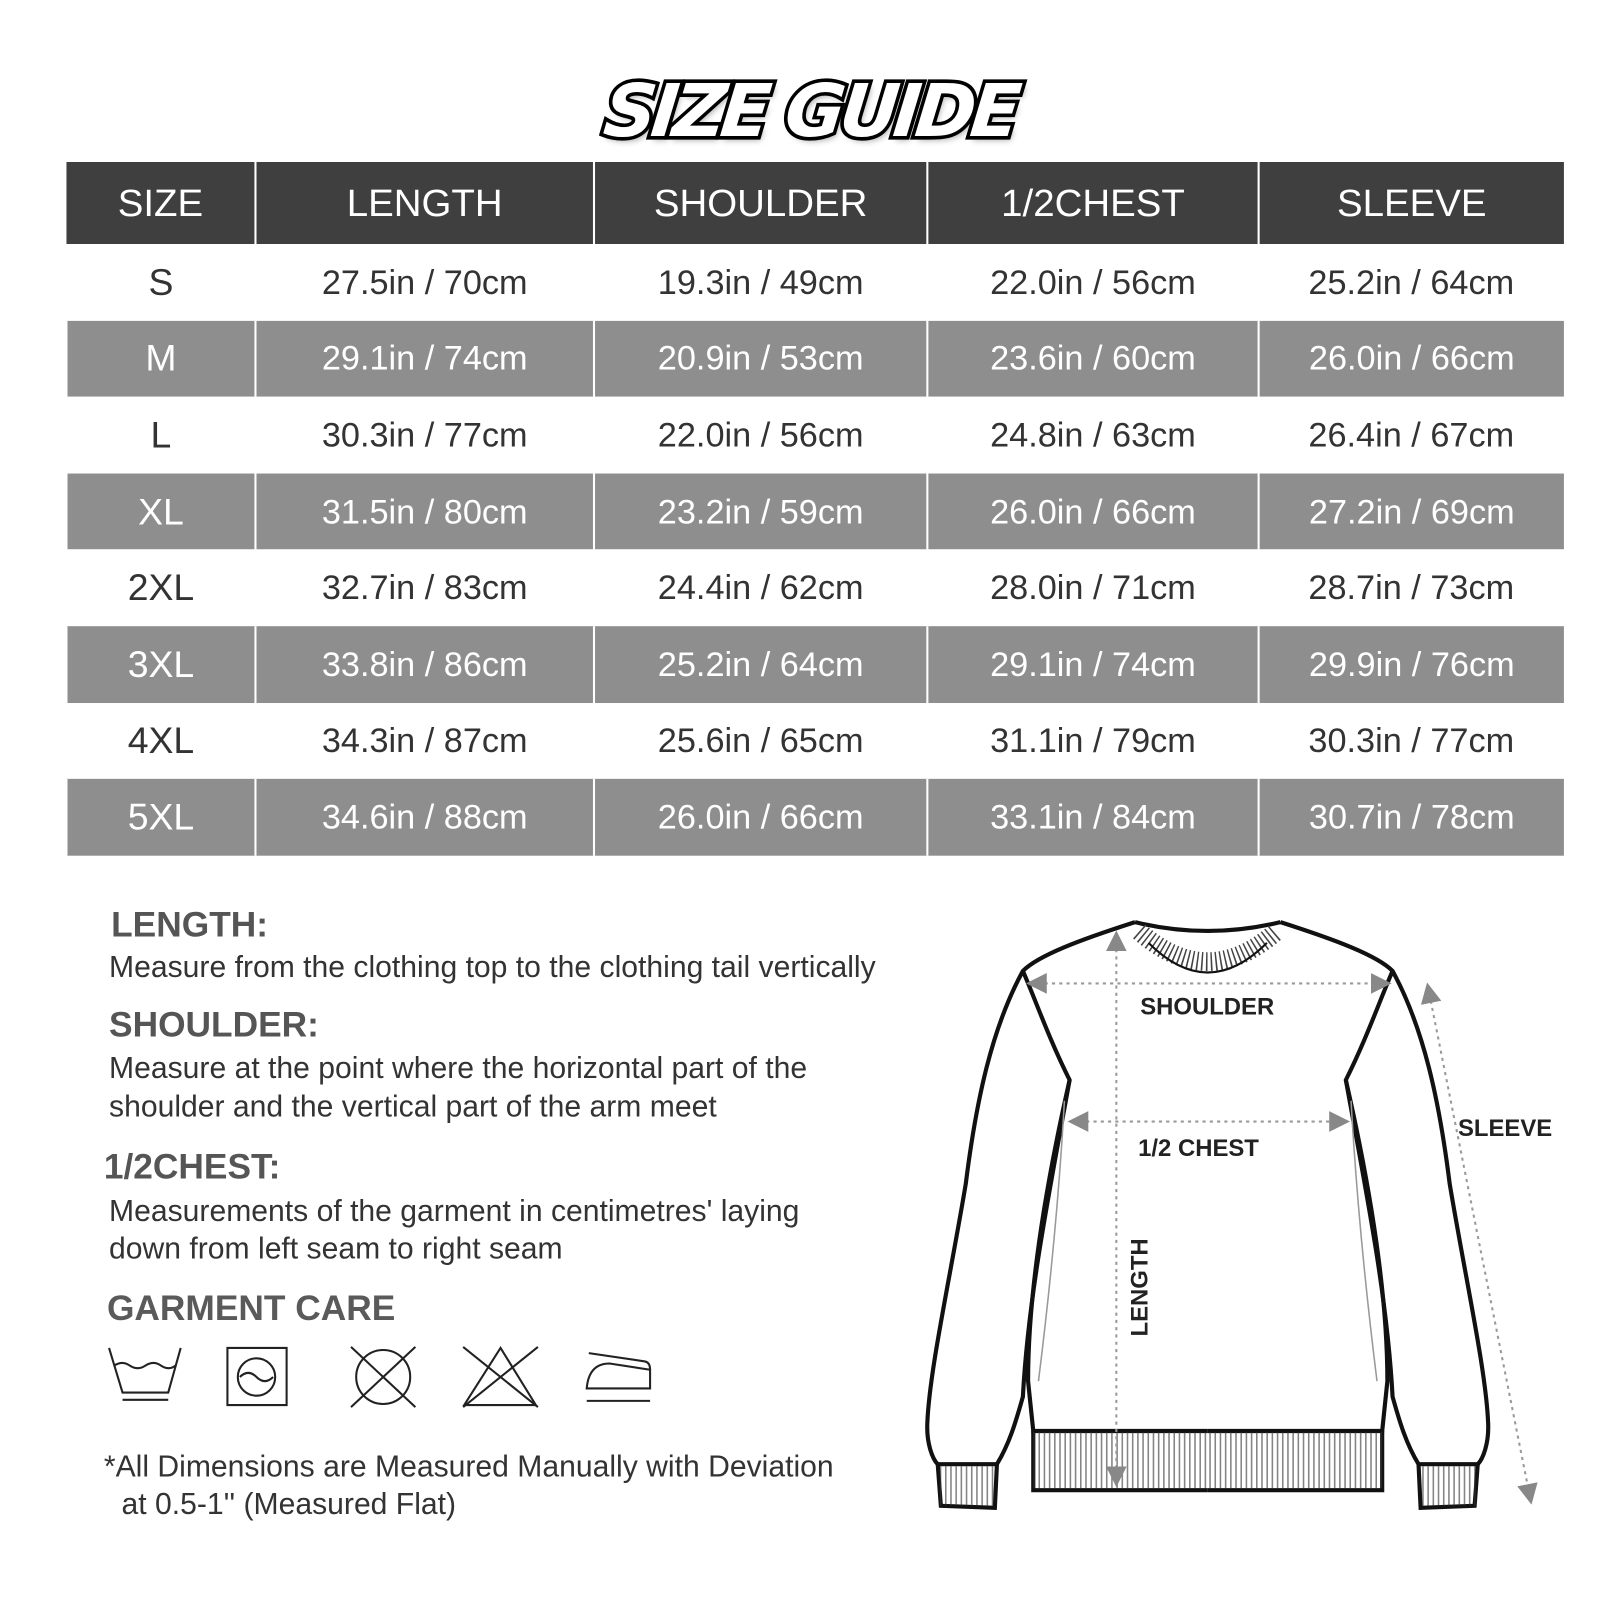  Describe the element at coordinates (1092, 358) in the screenshot. I see `measurement-cell: 23.6in / 60cm` at that location.